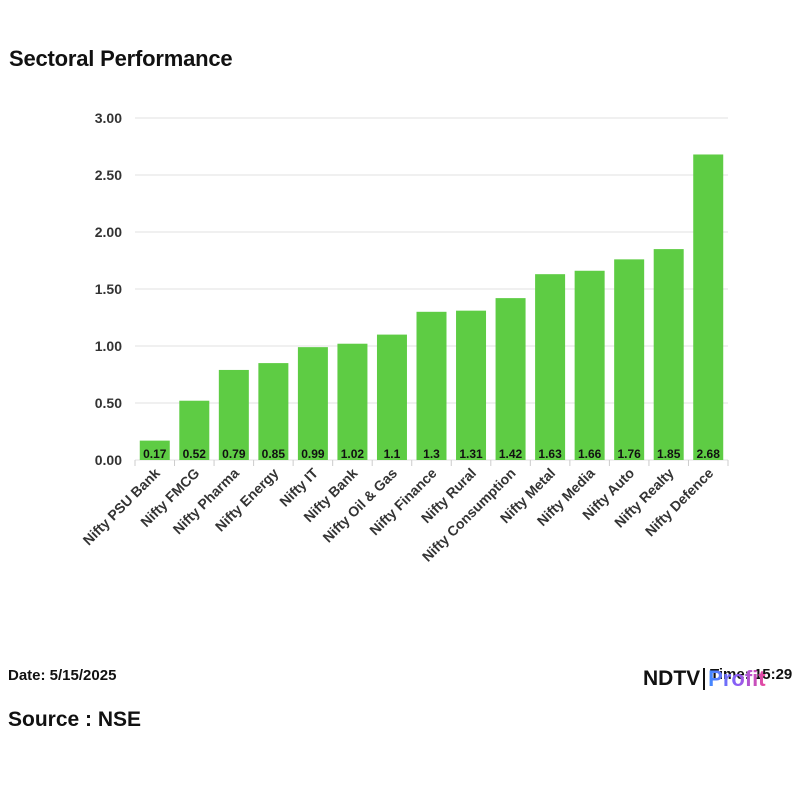 Image resolution: width=809 pixels, height=809 pixels. Describe the element at coordinates (669, 454) in the screenshot. I see `bar-value-label: 1.85` at that location.